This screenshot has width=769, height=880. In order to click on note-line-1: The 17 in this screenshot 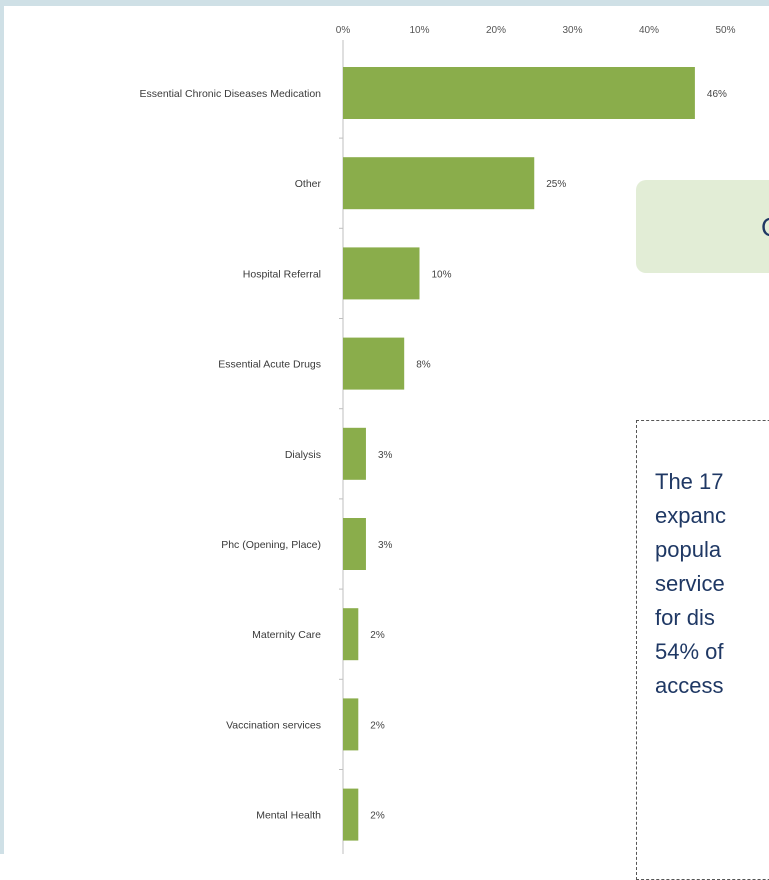, I will do `click(689, 481)`.